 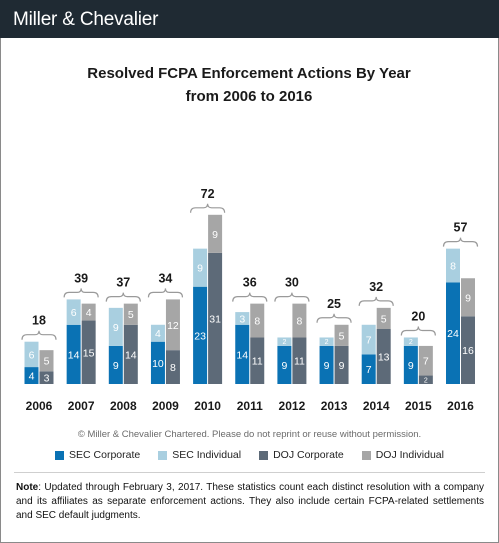 I want to click on bar-2011-sec-corporate, so click(x=242, y=354).